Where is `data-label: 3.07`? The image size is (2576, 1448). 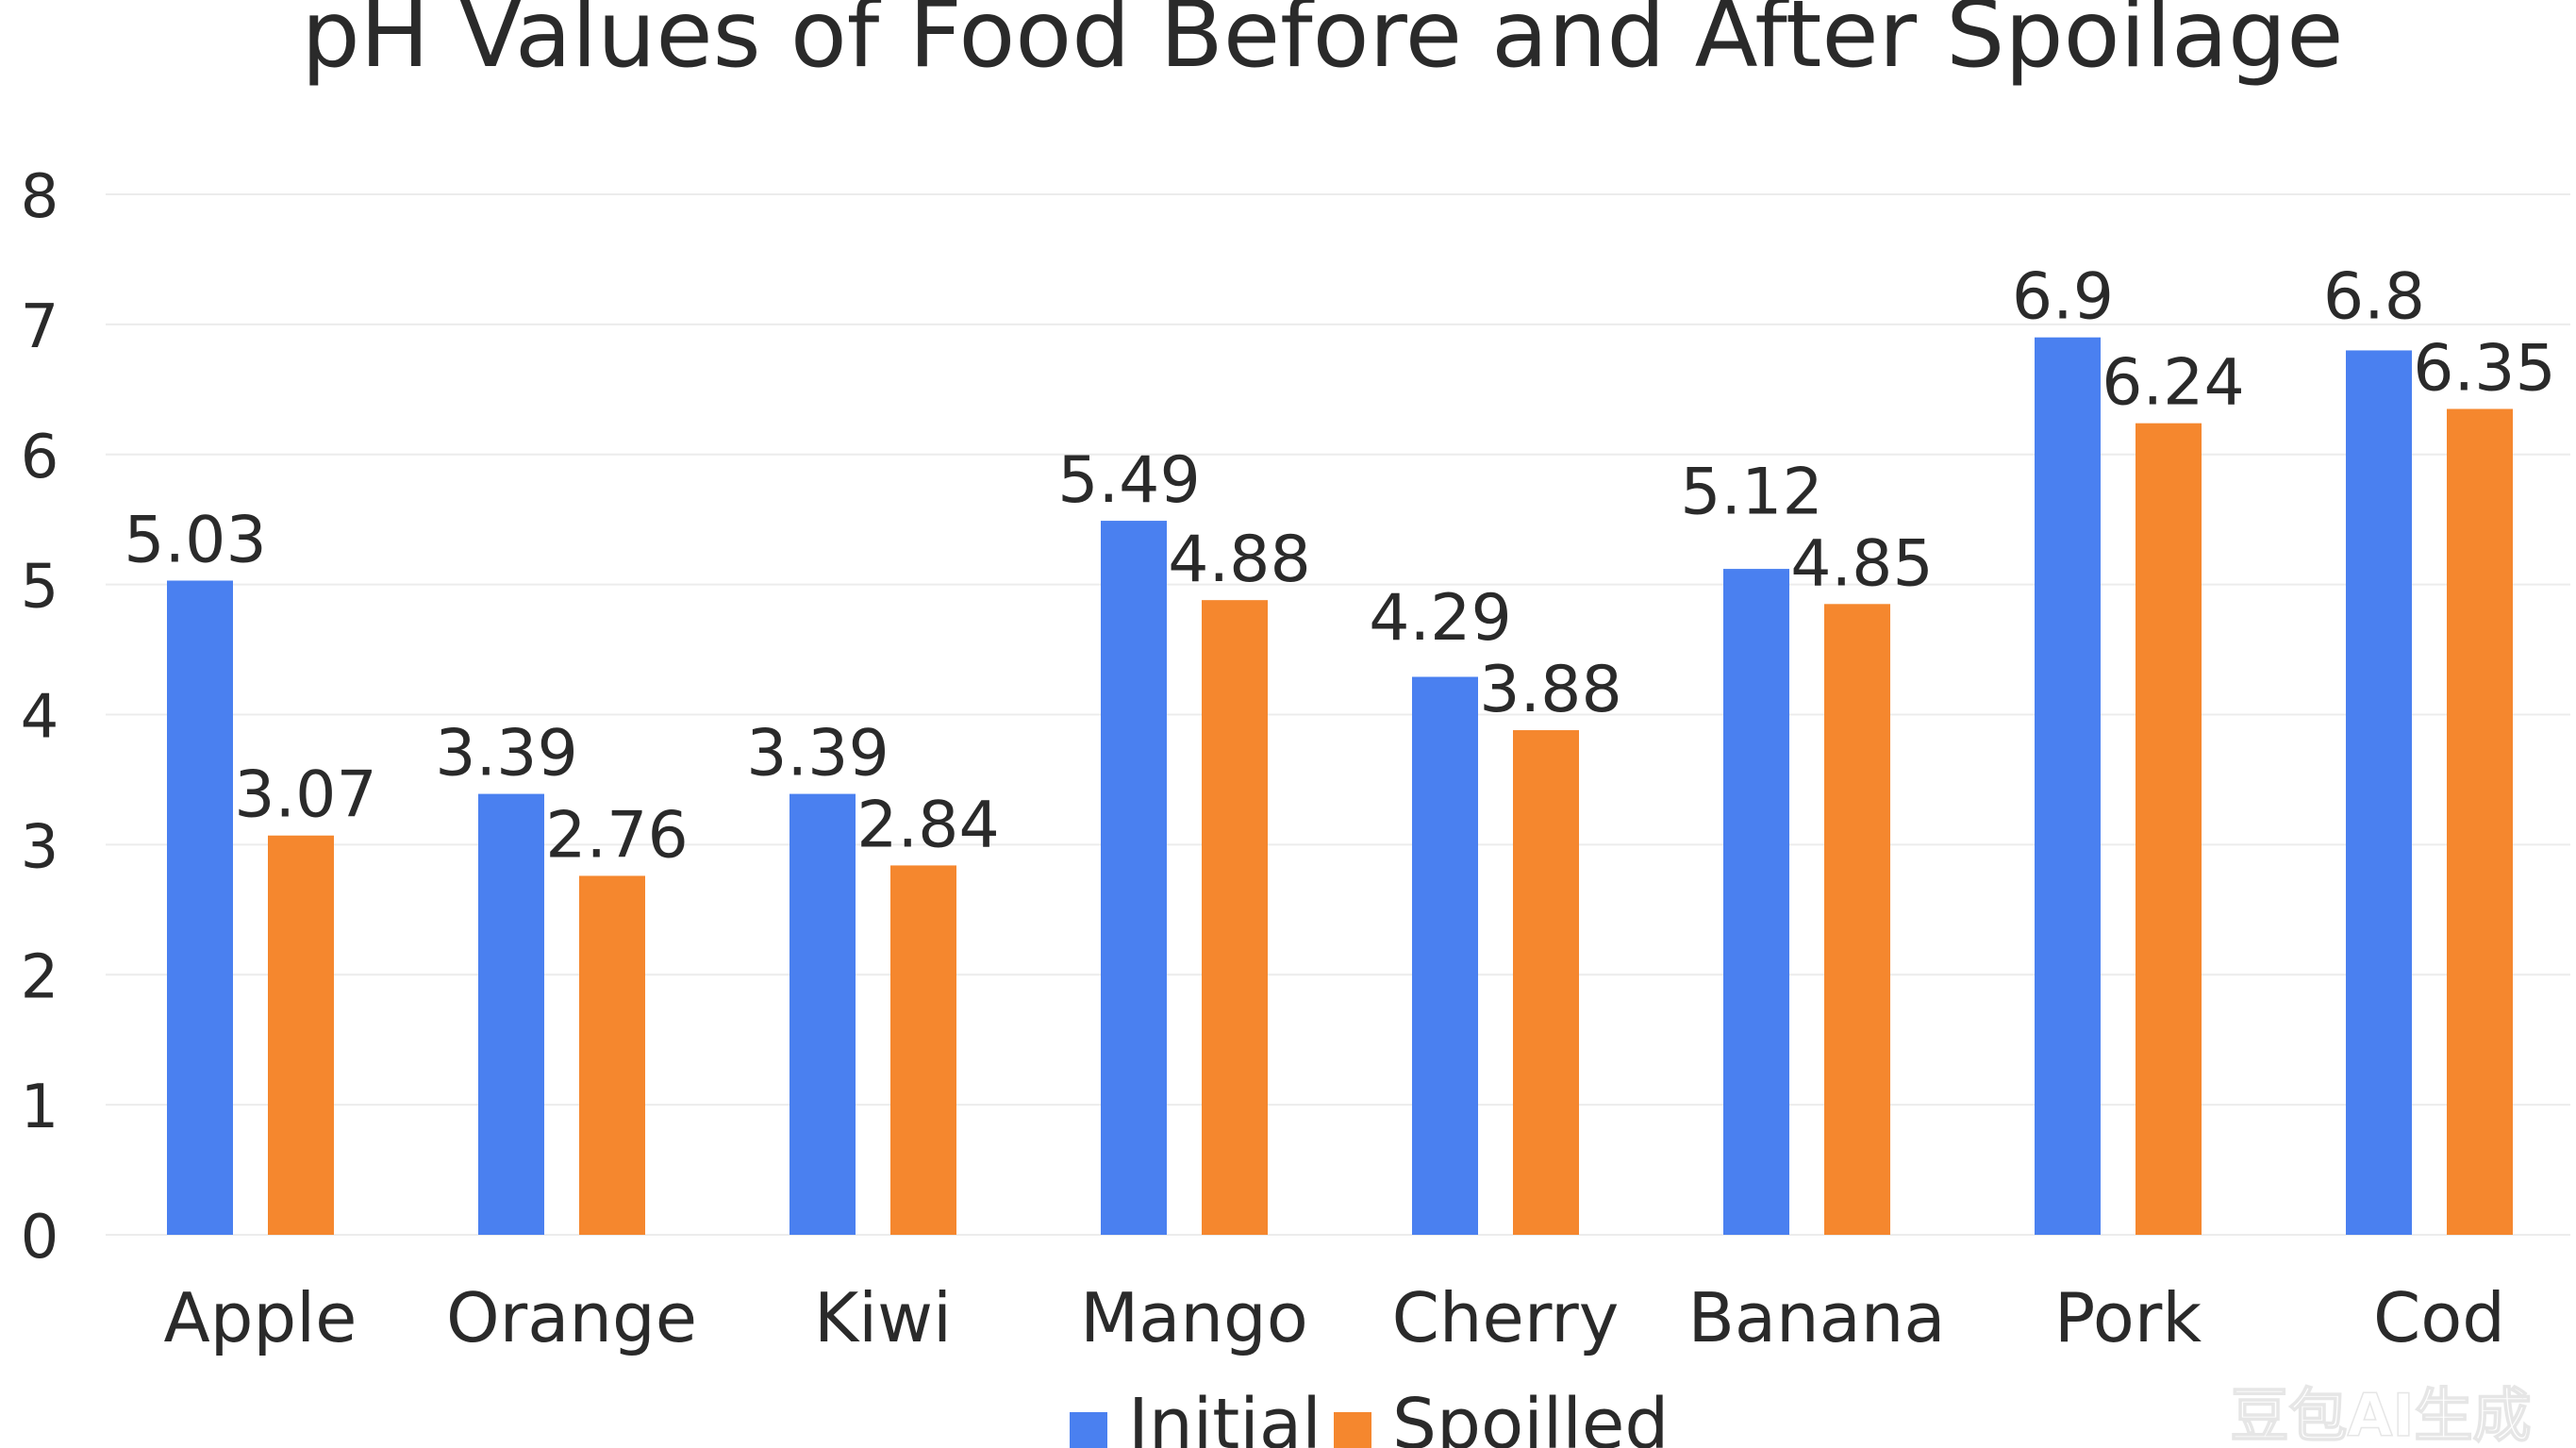 data-label: 3.07 is located at coordinates (305, 795).